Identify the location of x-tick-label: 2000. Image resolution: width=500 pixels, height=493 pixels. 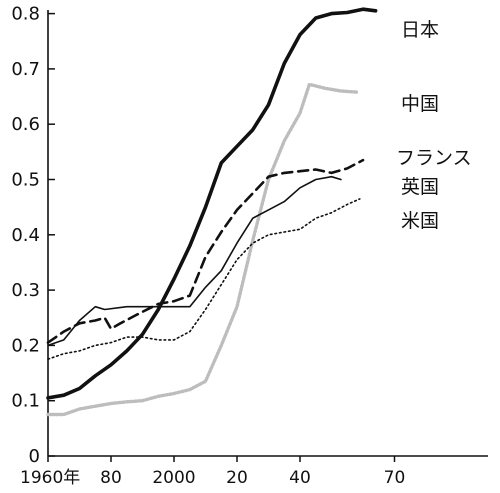
(173, 478).